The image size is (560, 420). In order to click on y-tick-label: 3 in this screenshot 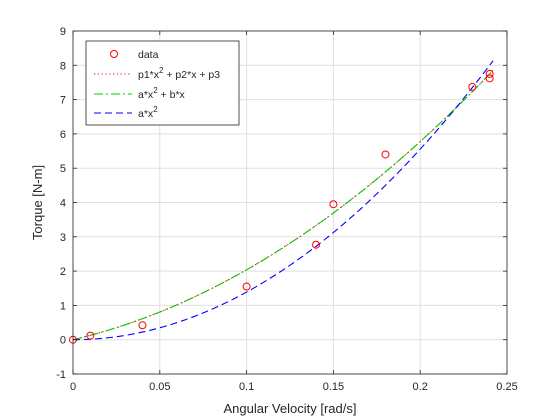, I will do `click(63, 238)`.